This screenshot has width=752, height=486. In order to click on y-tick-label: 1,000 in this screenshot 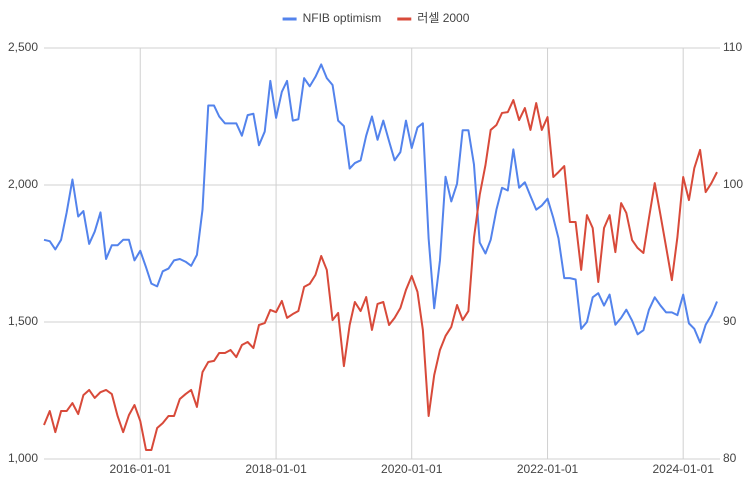, I will do `click(23, 458)`.